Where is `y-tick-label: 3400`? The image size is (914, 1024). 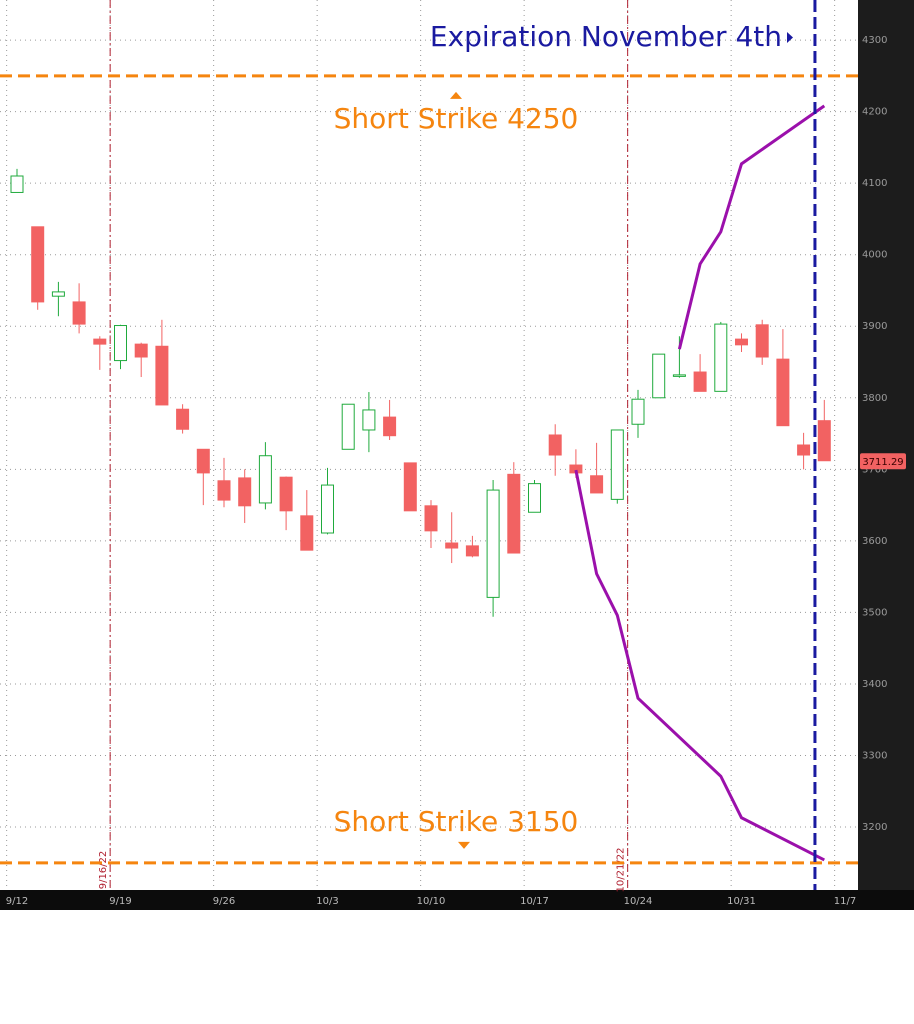
y-tick-label: 3400 is located at coordinates (874, 684).